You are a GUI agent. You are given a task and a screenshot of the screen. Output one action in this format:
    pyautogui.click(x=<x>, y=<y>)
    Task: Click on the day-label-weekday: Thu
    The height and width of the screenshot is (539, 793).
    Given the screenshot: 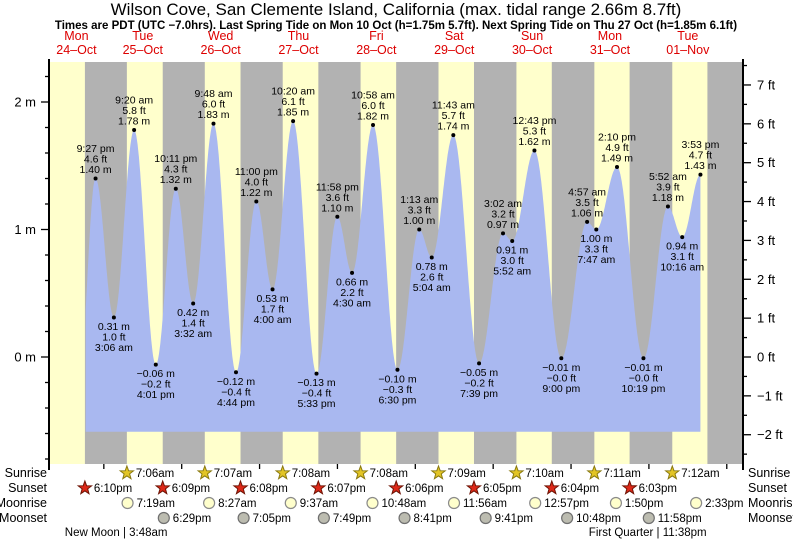 What is the action you would take?
    pyautogui.click(x=299, y=36)
    